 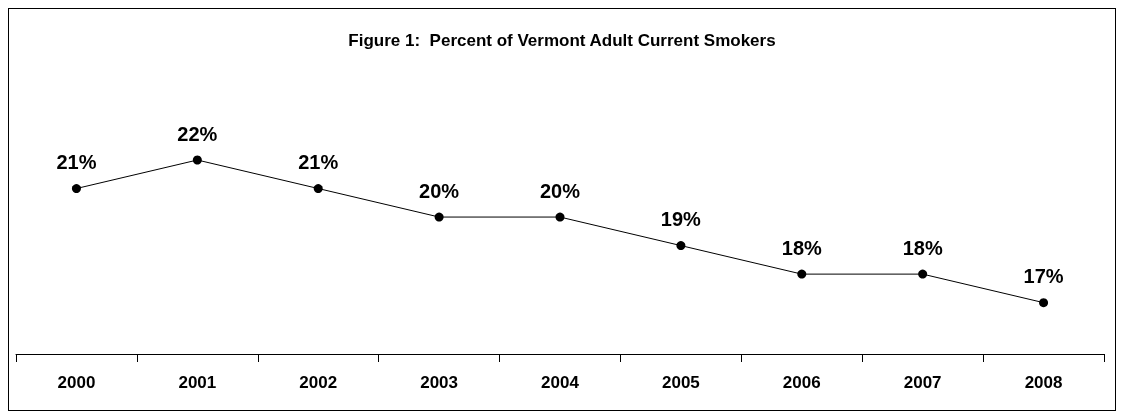 I want to click on x-tick-label: 2002, so click(x=318, y=382).